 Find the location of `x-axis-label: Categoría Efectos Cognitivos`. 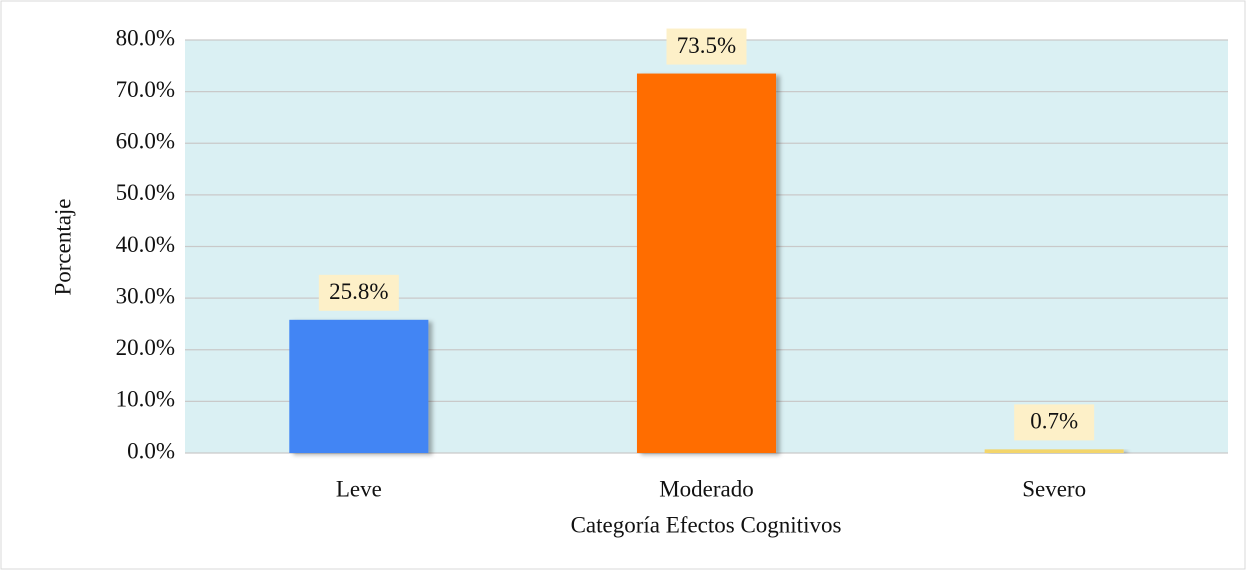

x-axis-label: Categoría Efectos Cognitivos is located at coordinates (706, 524).